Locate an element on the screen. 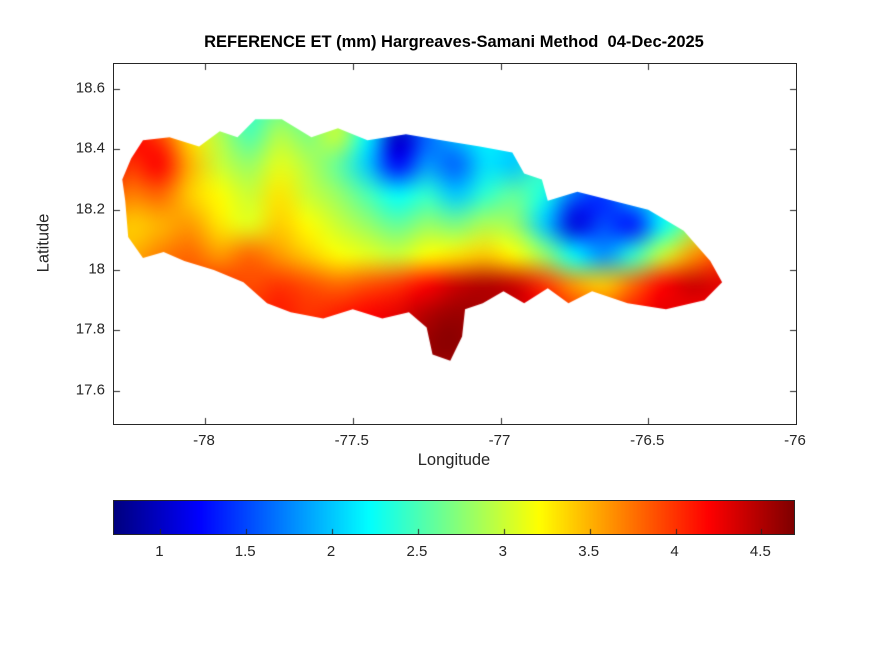  colorbar-gradient-canvas is located at coordinates (454, 517).